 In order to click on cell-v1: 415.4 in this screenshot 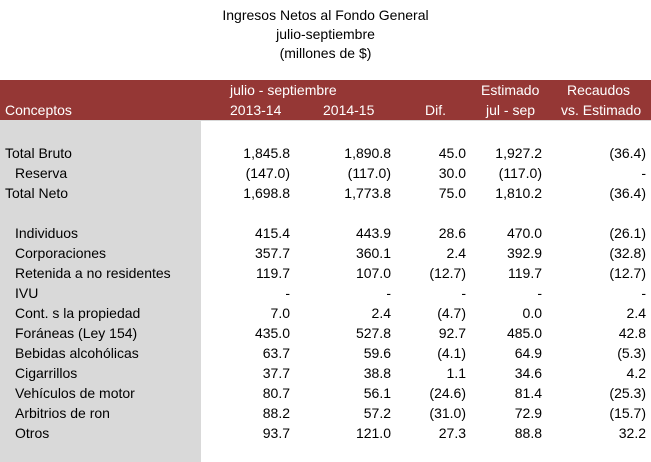, I will do `click(272, 233)`.